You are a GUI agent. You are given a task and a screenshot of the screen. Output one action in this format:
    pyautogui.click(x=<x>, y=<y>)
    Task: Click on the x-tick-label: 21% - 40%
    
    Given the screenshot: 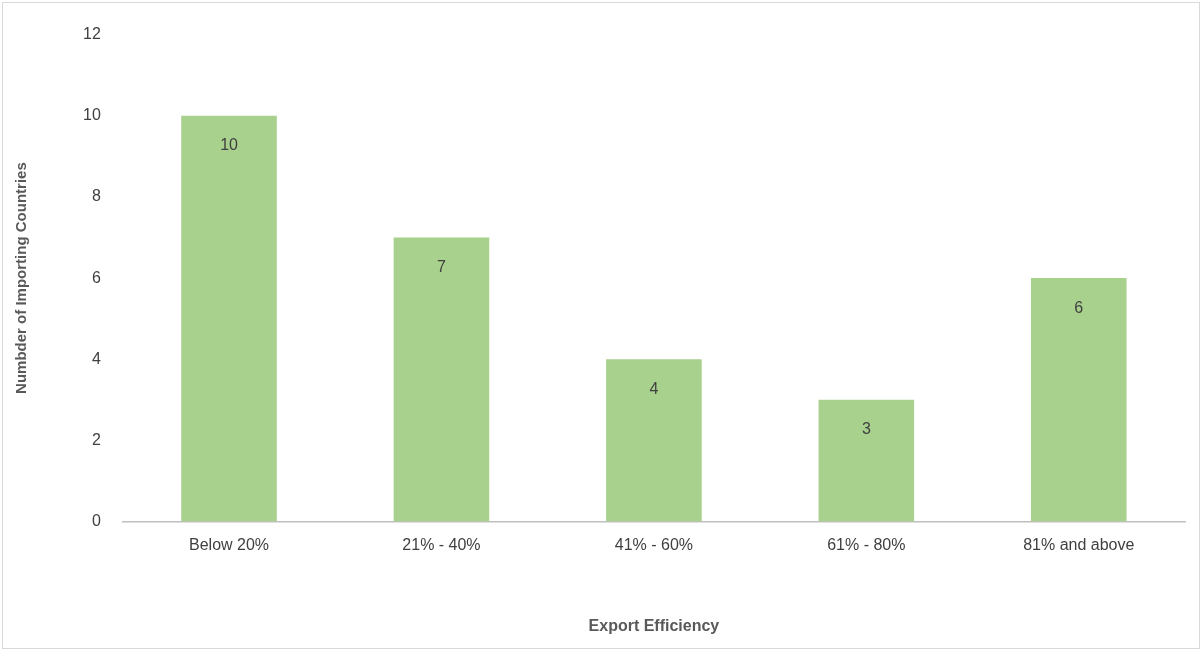 What is the action you would take?
    pyautogui.click(x=441, y=544)
    